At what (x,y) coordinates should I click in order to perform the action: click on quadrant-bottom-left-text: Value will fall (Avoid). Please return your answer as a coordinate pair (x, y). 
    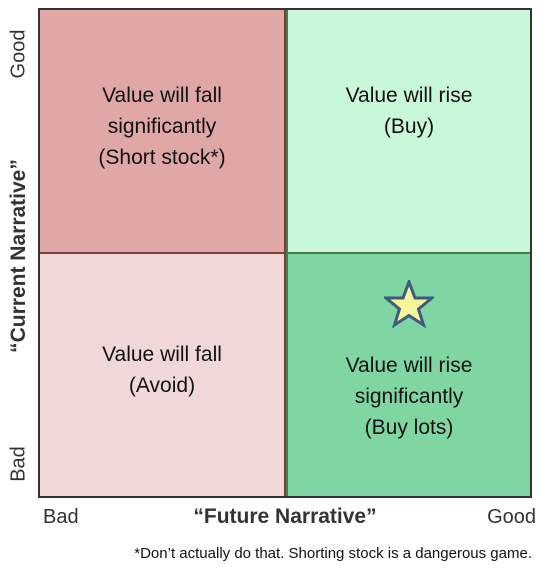
    Looking at the image, I should click on (162, 370).